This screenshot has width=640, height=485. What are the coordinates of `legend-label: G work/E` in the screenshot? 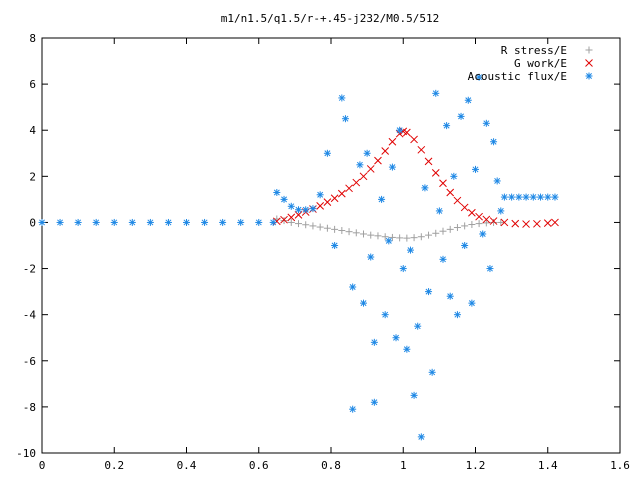 It's located at (540, 63).